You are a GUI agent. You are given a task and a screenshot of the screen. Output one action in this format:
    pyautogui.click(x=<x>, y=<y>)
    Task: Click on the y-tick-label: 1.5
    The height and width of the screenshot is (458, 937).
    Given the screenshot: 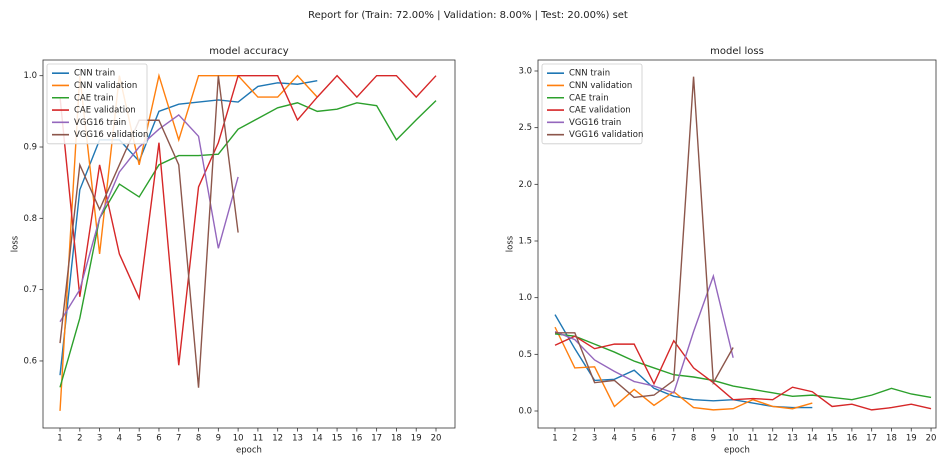 What is the action you would take?
    pyautogui.click(x=525, y=241)
    